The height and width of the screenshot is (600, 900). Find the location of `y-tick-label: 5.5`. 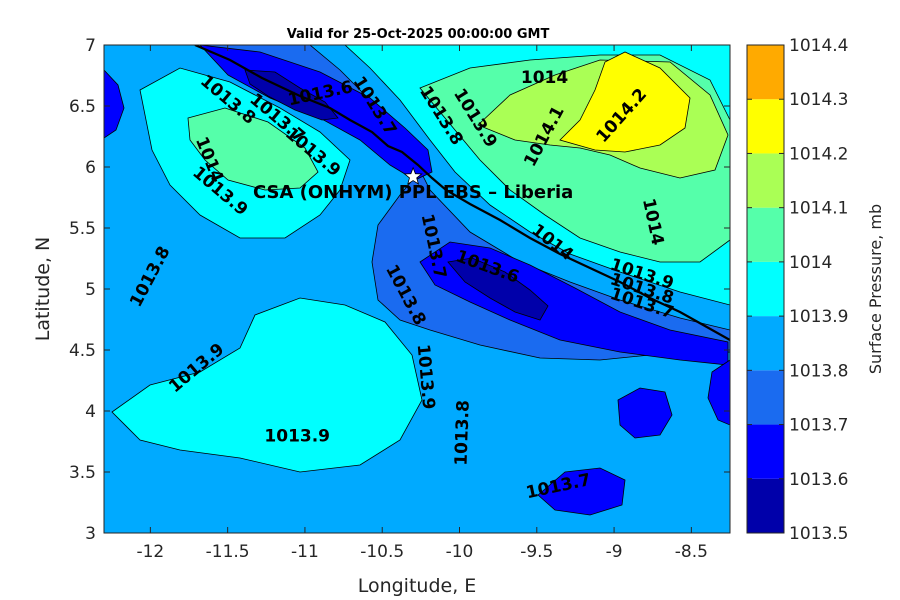

y-tick-label: 5.5 is located at coordinates (82, 229).